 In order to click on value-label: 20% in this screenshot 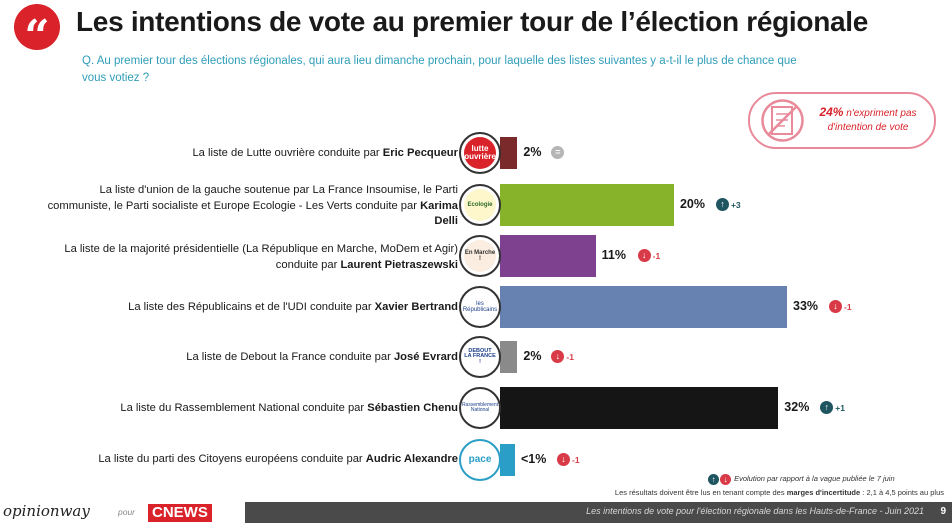, I will do `click(692, 204)`.